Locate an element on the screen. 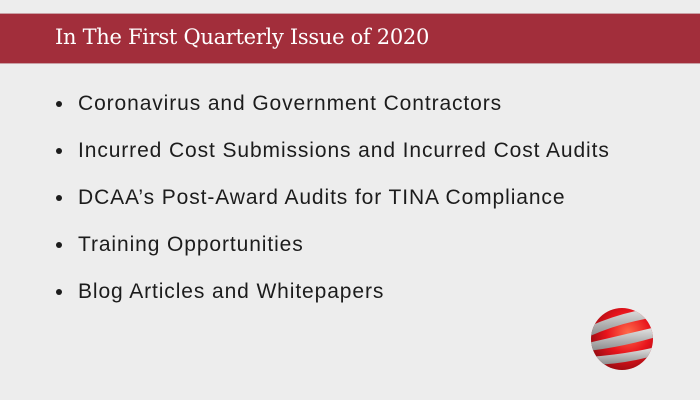 The height and width of the screenshot is (400, 700). sphere-logo-icon is located at coordinates (622, 339).